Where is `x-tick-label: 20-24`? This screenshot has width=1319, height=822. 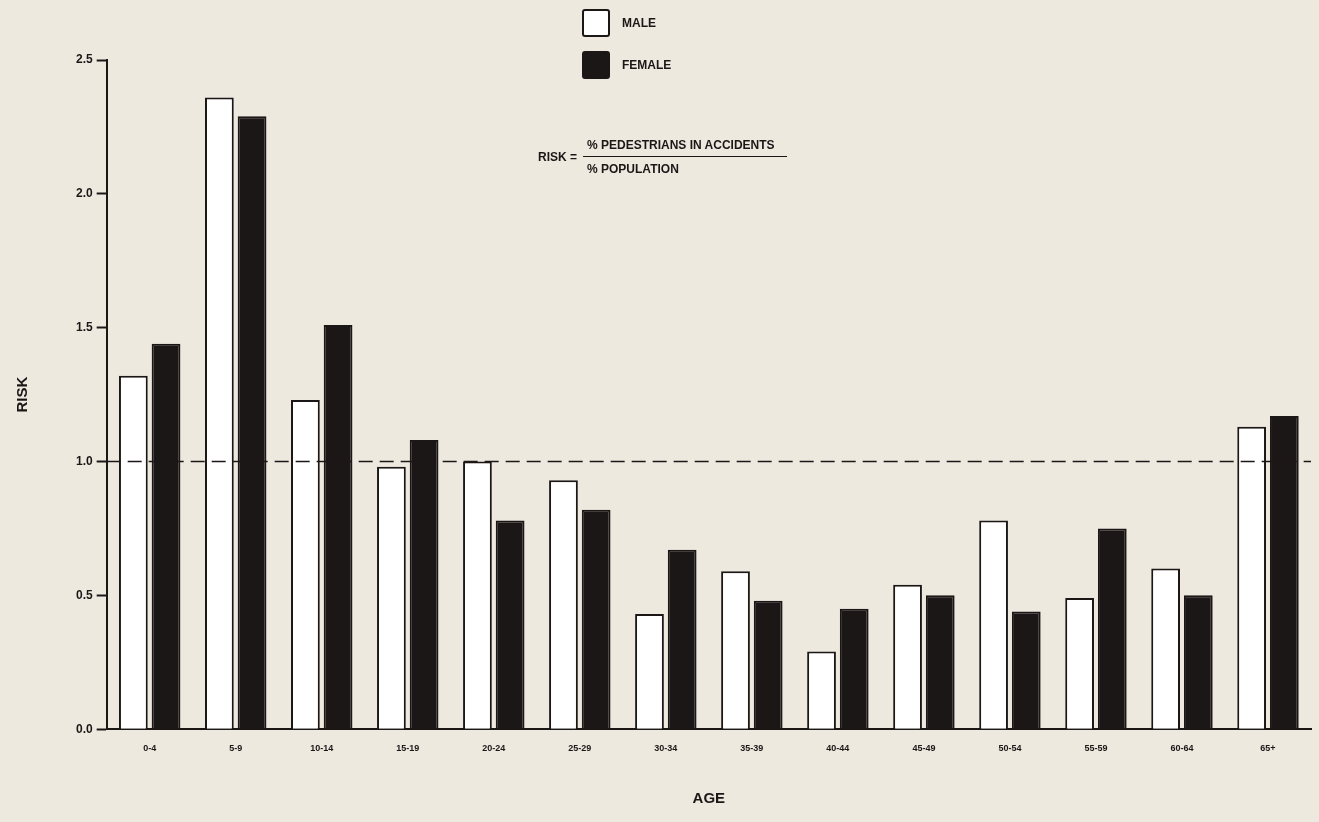
x-tick-label: 20-24 is located at coordinates (494, 748).